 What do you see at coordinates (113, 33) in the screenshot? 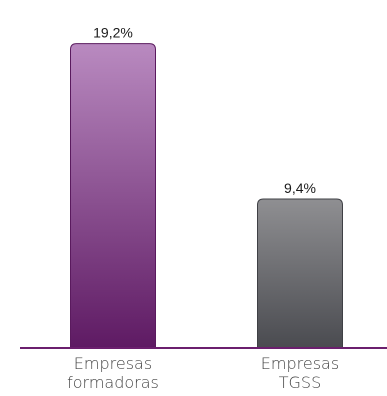
I see `data-label-empresas-formadoras: 19,2%` at bounding box center [113, 33].